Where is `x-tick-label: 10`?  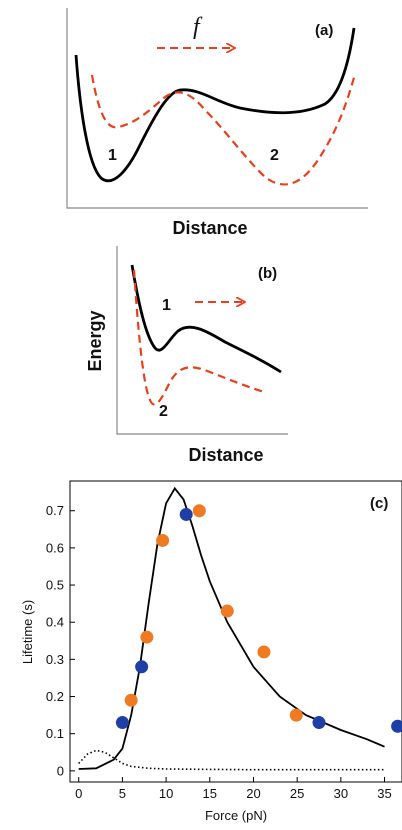 x-tick-label: 10 is located at coordinates (166, 793).